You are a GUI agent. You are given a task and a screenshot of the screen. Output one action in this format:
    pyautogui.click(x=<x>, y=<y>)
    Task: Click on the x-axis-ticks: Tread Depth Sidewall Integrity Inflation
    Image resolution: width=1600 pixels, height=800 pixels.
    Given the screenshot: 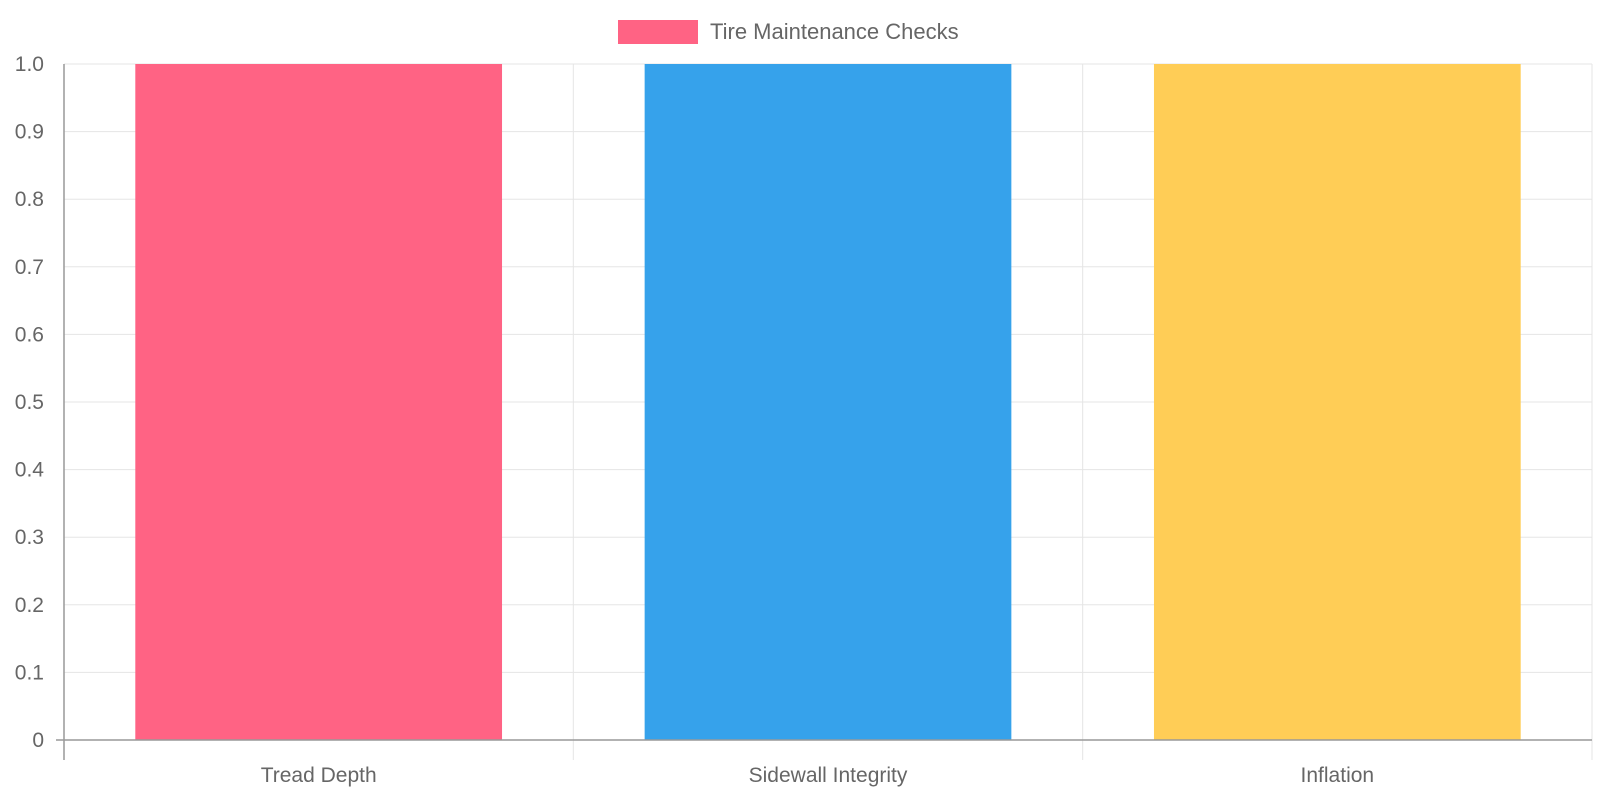 What is the action you would take?
    pyautogui.click(x=817, y=775)
    